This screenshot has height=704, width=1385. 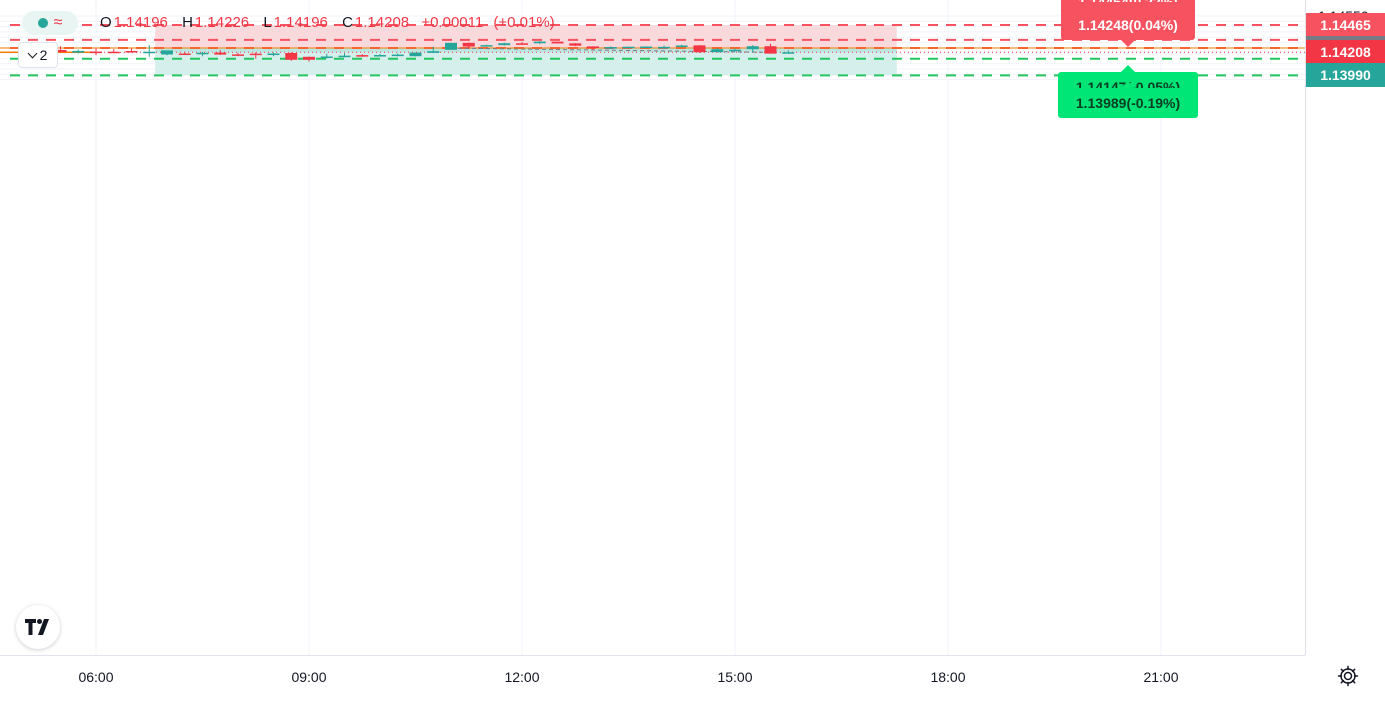 I want to click on low-label: L, so click(x=267, y=22).